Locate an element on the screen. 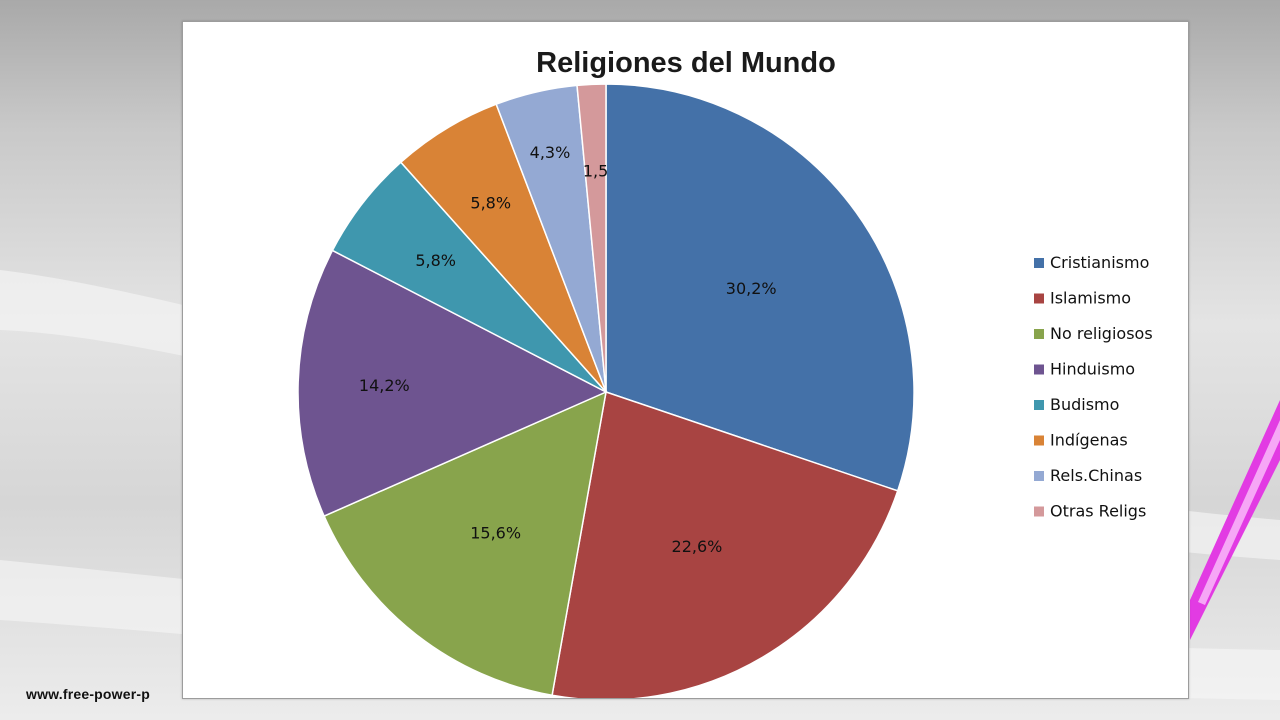 The image size is (1280, 720). pie-slice-otras-religs is located at coordinates (591, 238).